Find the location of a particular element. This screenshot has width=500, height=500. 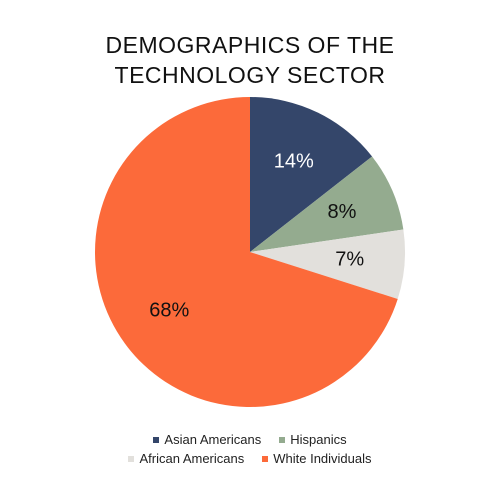

legend-label: White Individuals is located at coordinates (322, 458).